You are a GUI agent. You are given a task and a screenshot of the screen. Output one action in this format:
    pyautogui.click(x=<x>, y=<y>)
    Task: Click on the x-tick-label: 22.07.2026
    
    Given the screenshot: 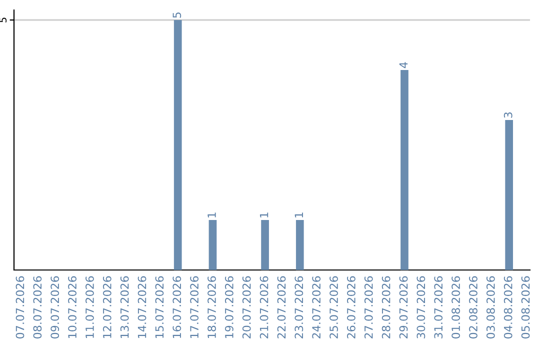 What is the action you would take?
    pyautogui.click(x=281, y=307)
    